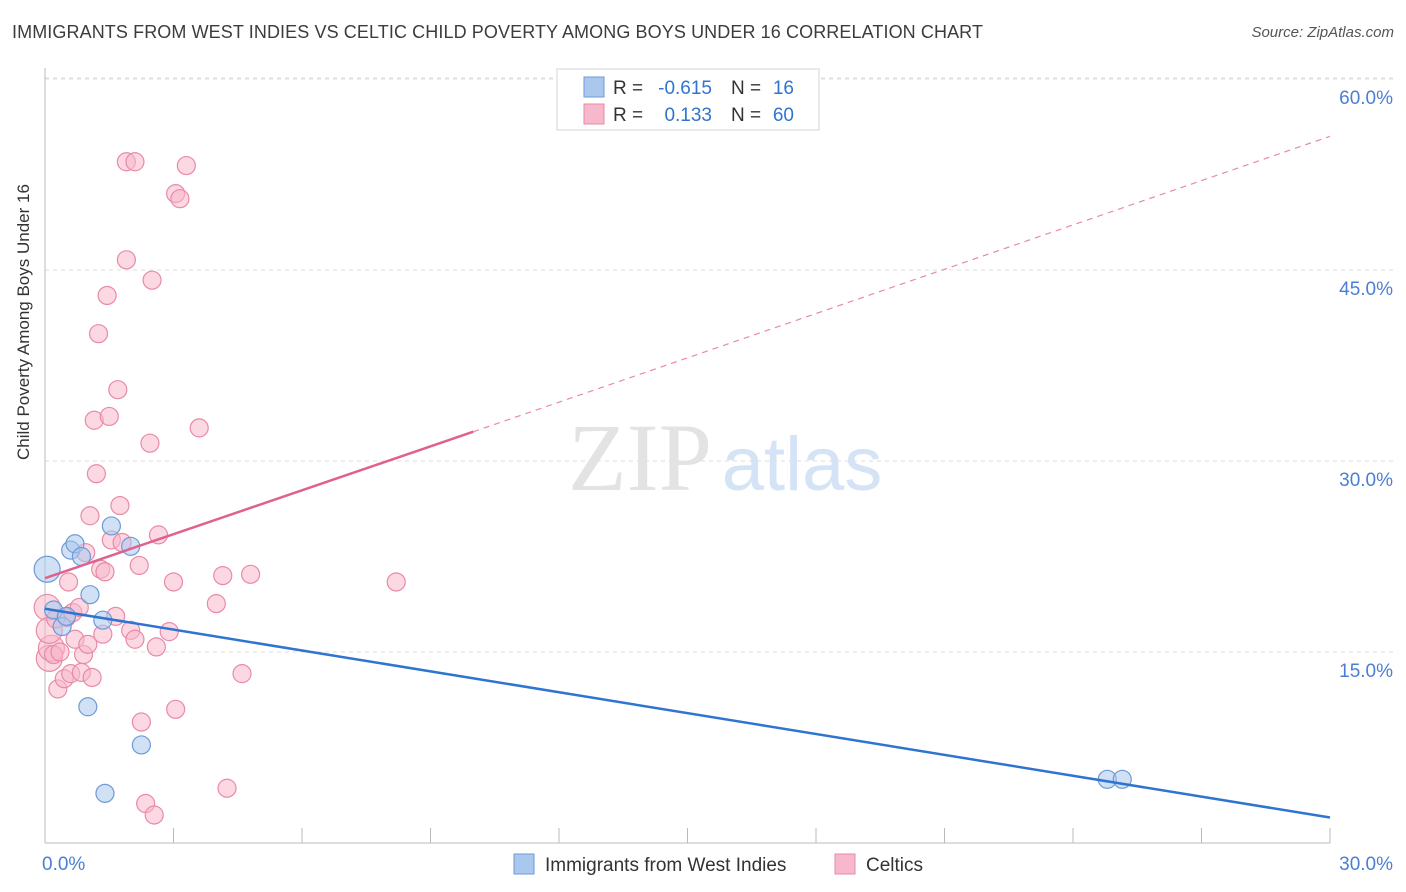 This screenshot has height=892, width=1406. I want to click on series-legend-swatch-pink, so click(845, 864).